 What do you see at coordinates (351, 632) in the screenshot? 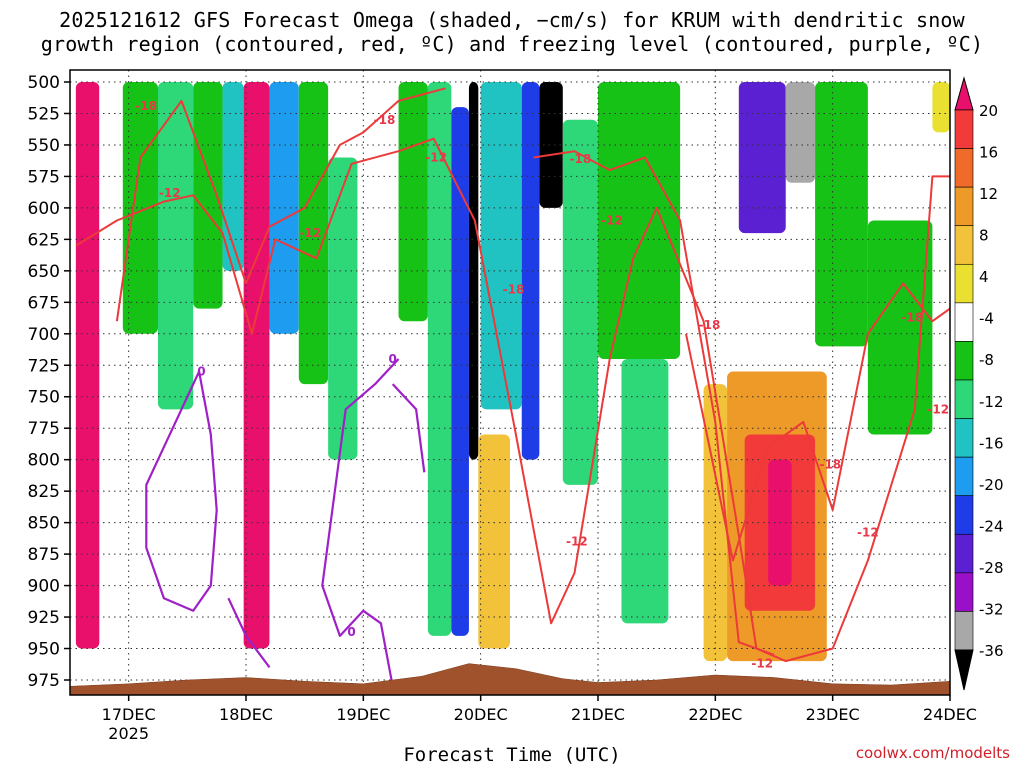
I see `contour-label-17: 0` at bounding box center [351, 632].